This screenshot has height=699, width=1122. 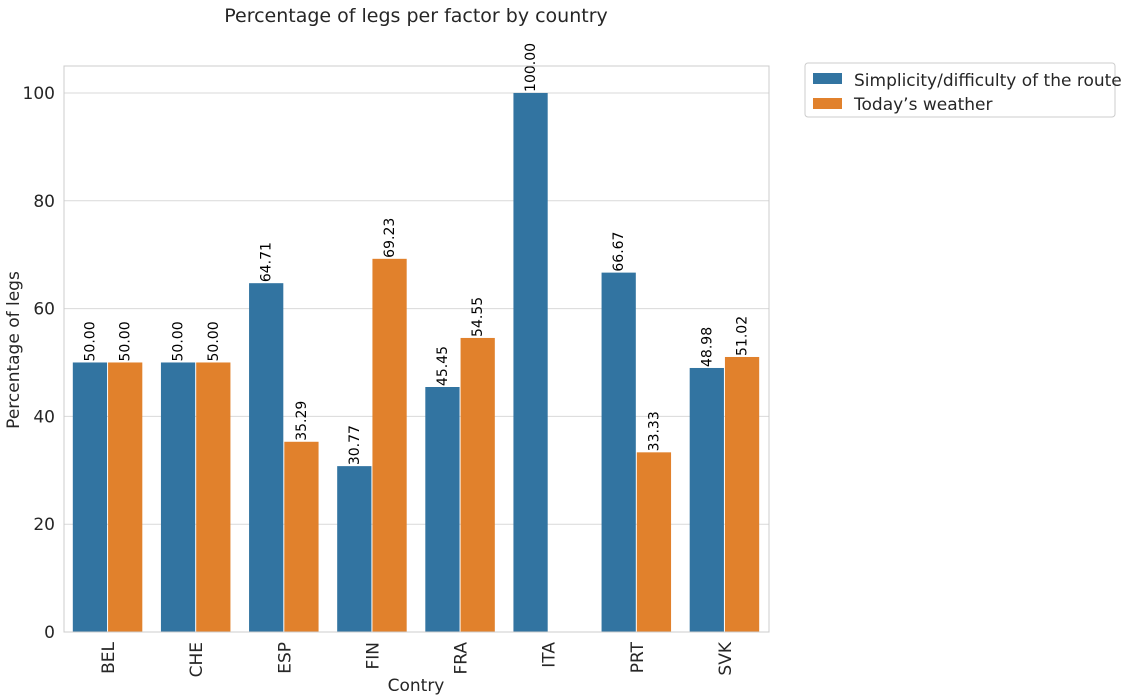 I want to click on legend-frame, so click(x=960, y=90).